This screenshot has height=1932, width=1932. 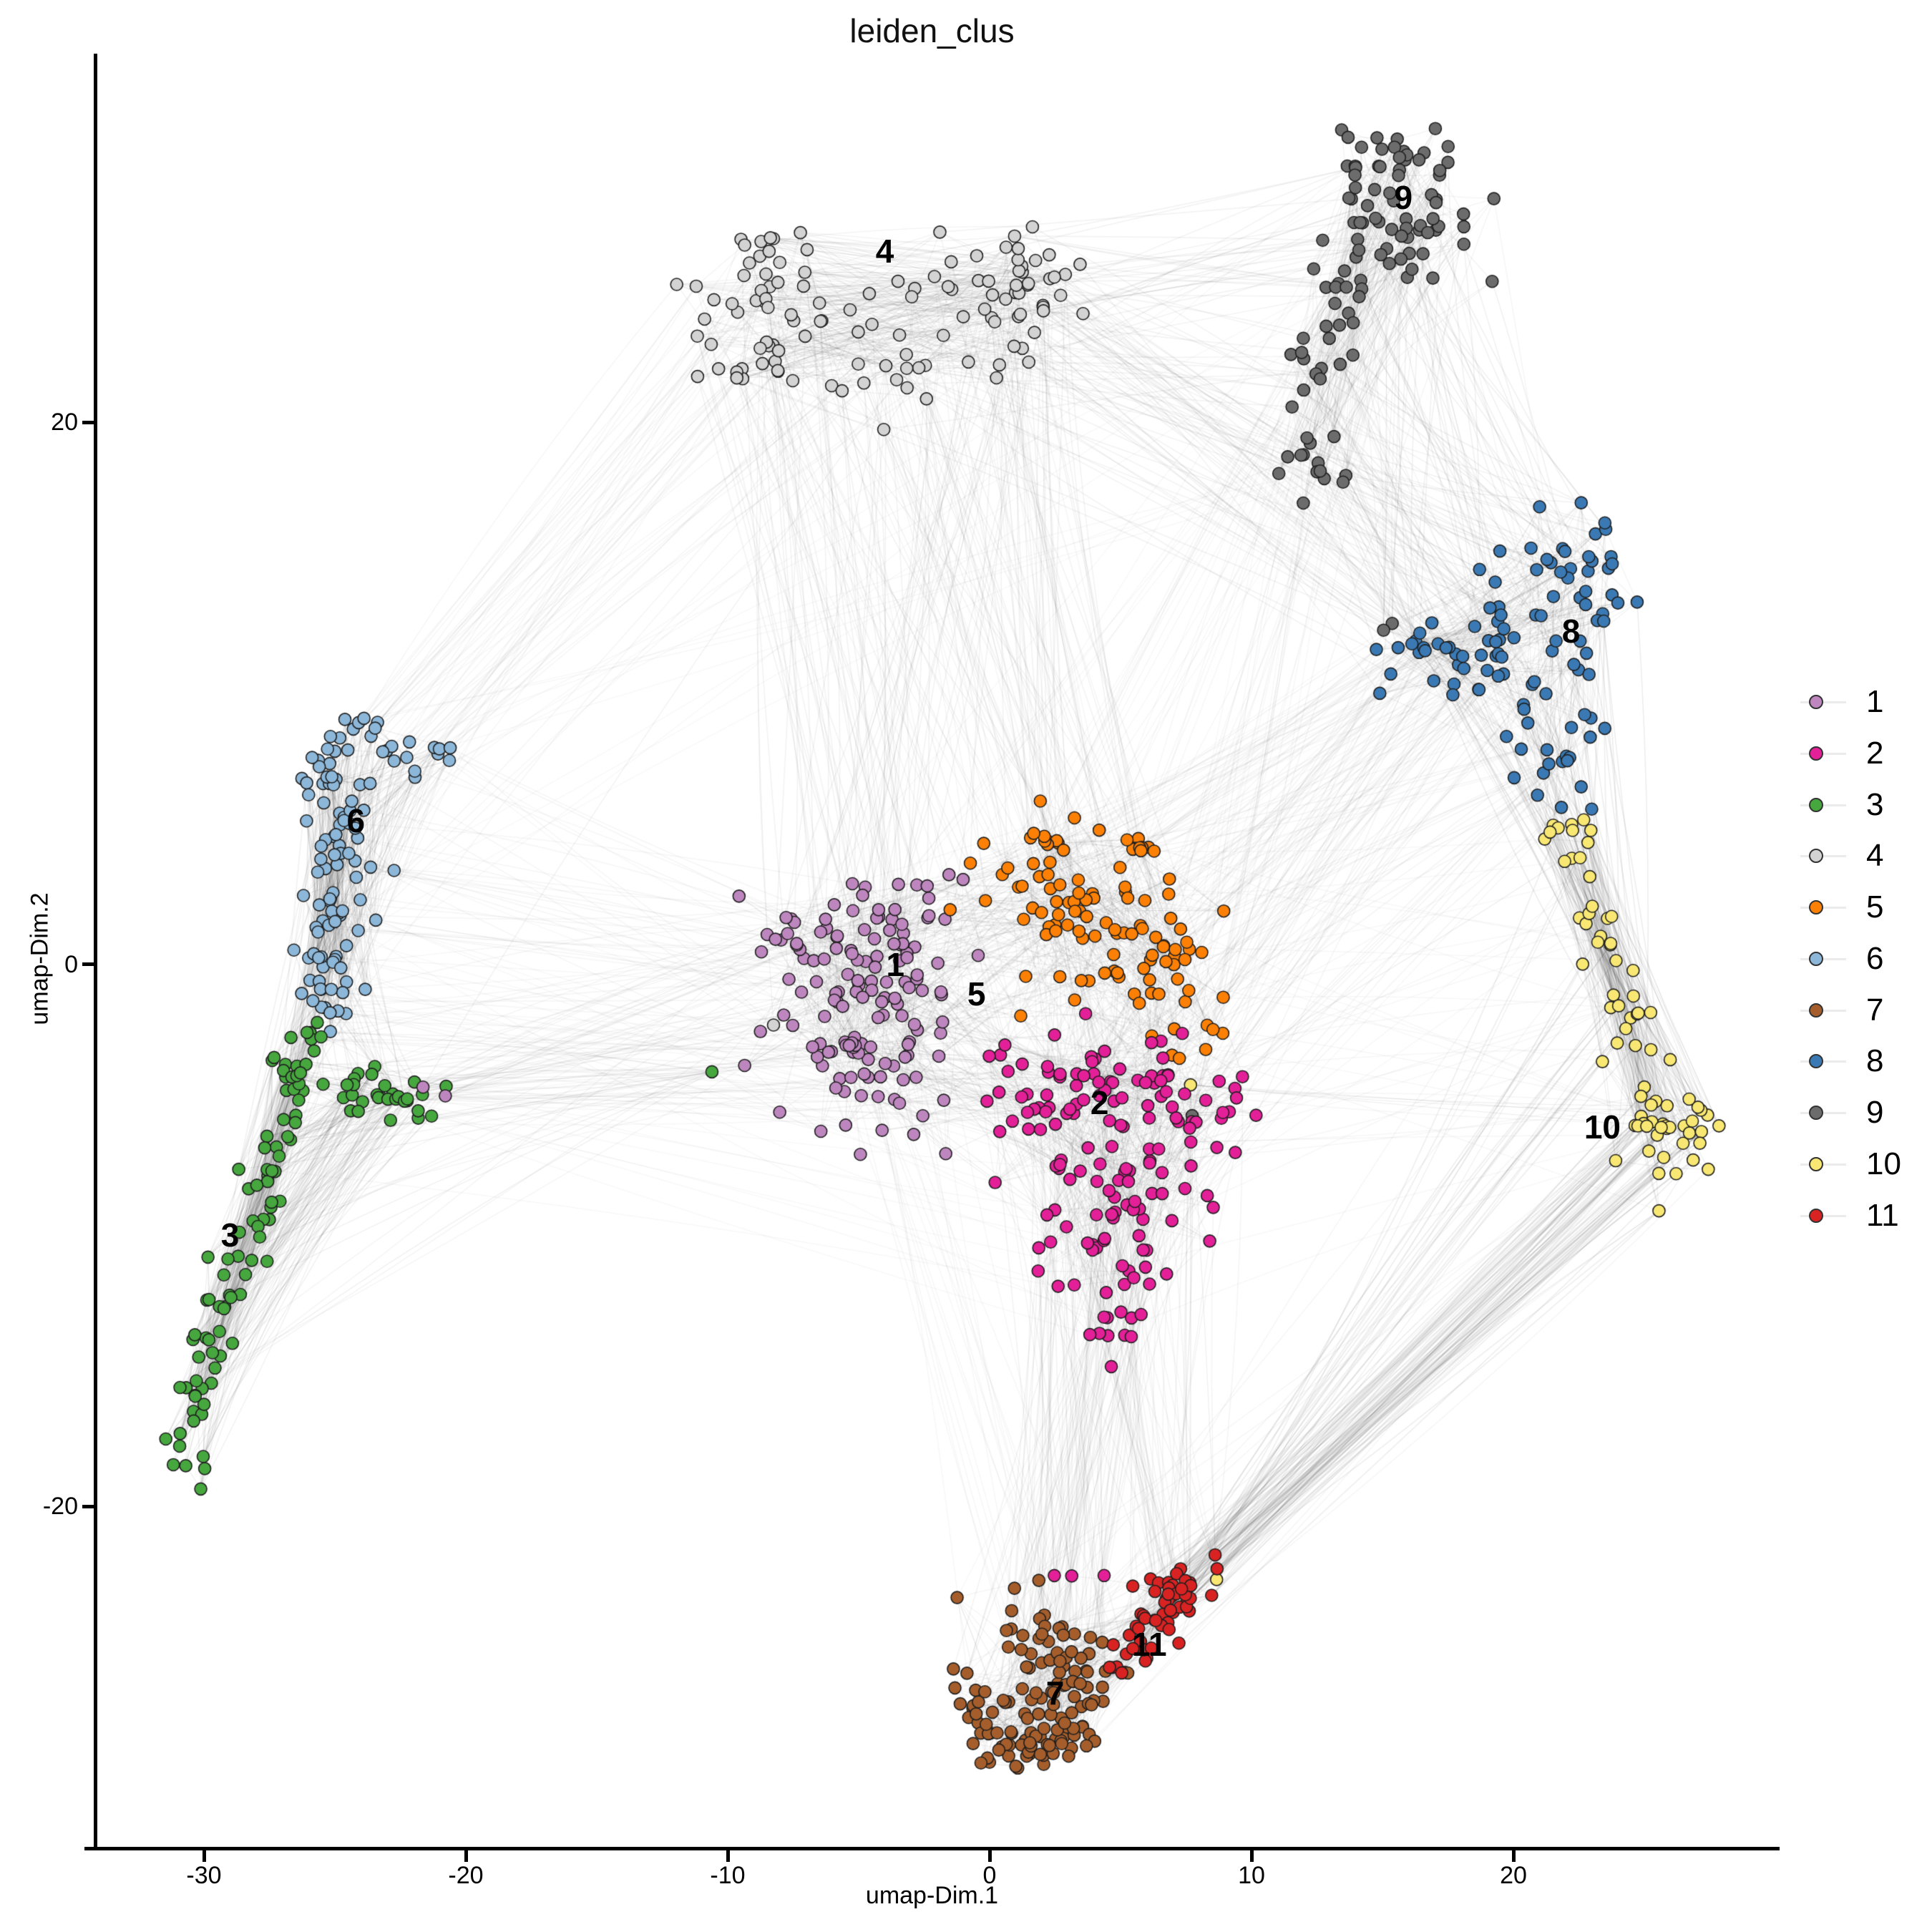 I want to click on legend-item-3: 3, so click(x=1841, y=805).